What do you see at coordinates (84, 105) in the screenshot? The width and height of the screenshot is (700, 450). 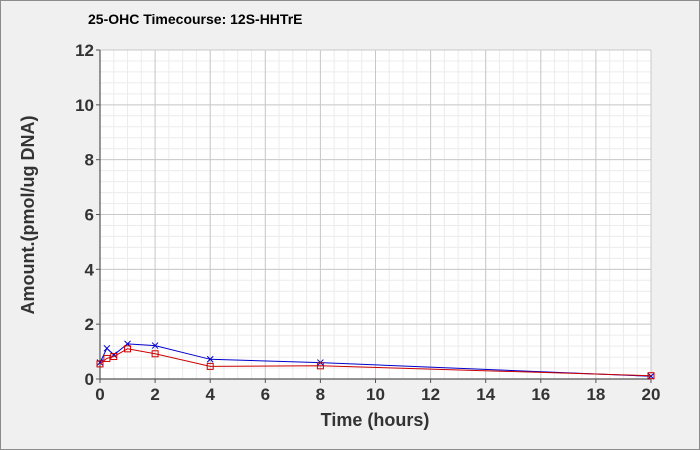 I see `y-tick-label: 10` at bounding box center [84, 105].